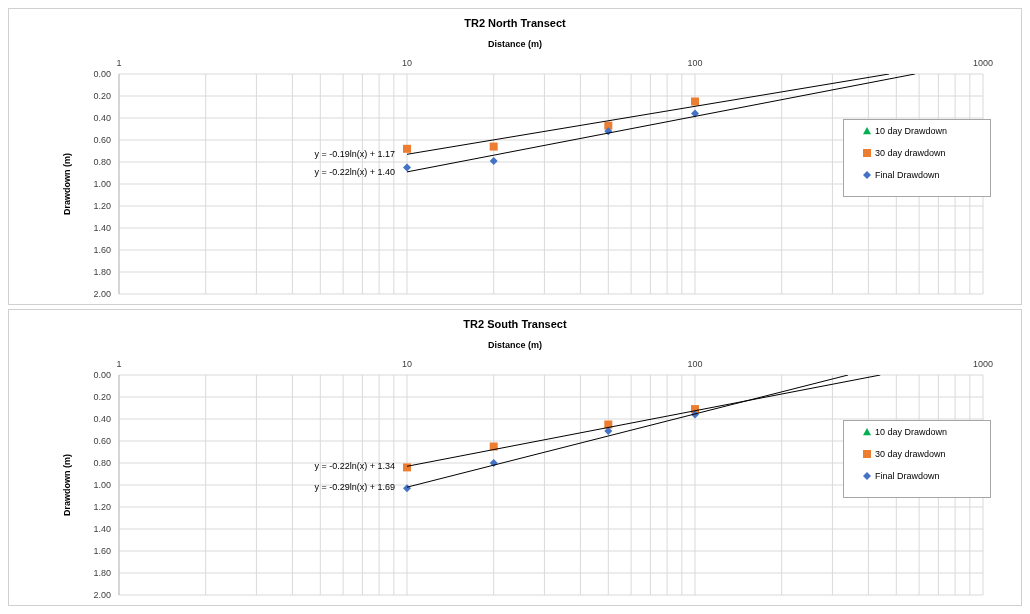 The image size is (1030, 614). What do you see at coordinates (354, 487) in the screenshot?
I see `annotation: y = -0.29ln(x) + 1.69` at bounding box center [354, 487].